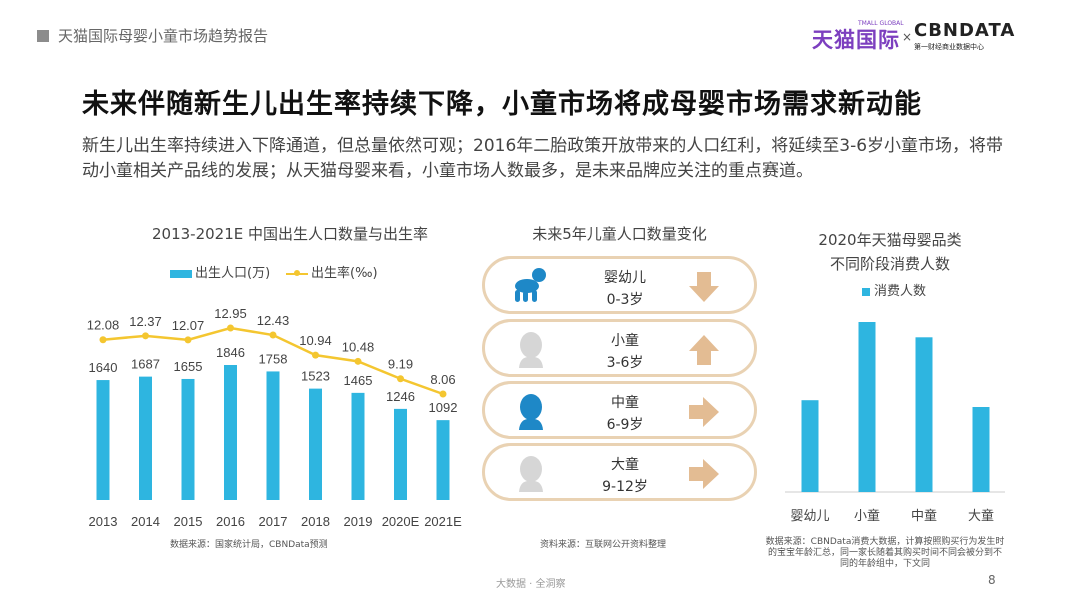 The width and height of the screenshot is (1080, 608). What do you see at coordinates (145, 521) in the screenshot?
I see `x-tick-label: 2014` at bounding box center [145, 521].